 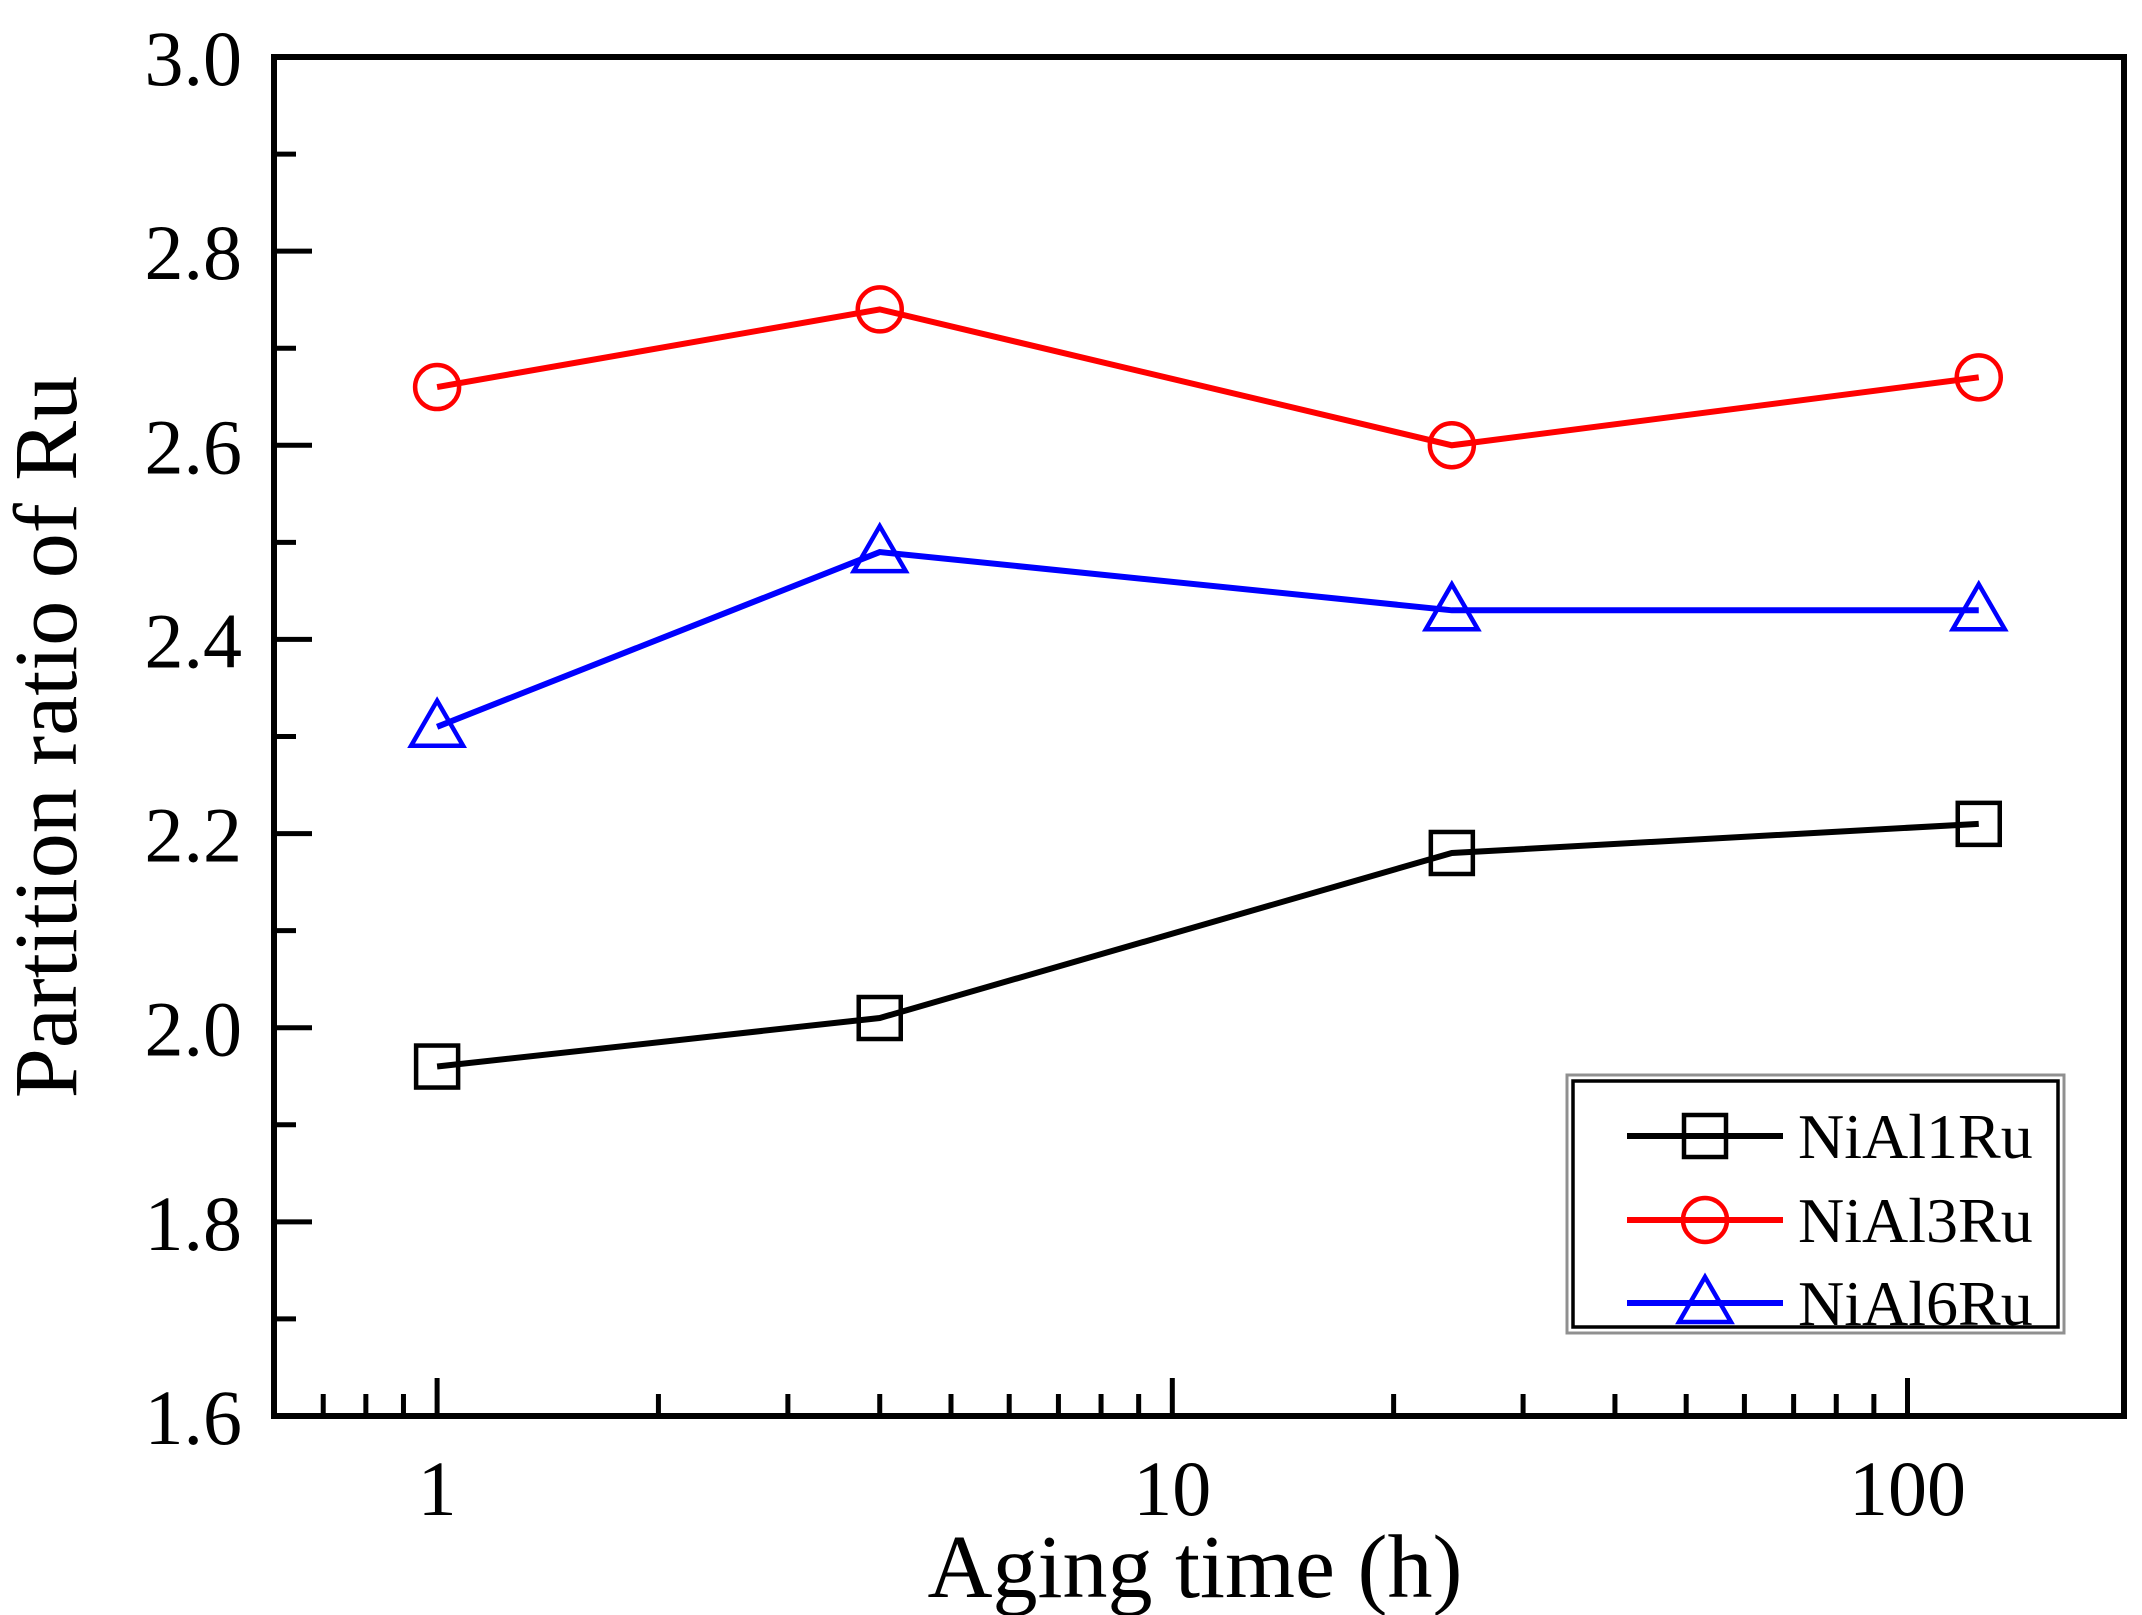 I want to click on y-axis-title: Partition ratio of Ru, so click(x=48, y=737).